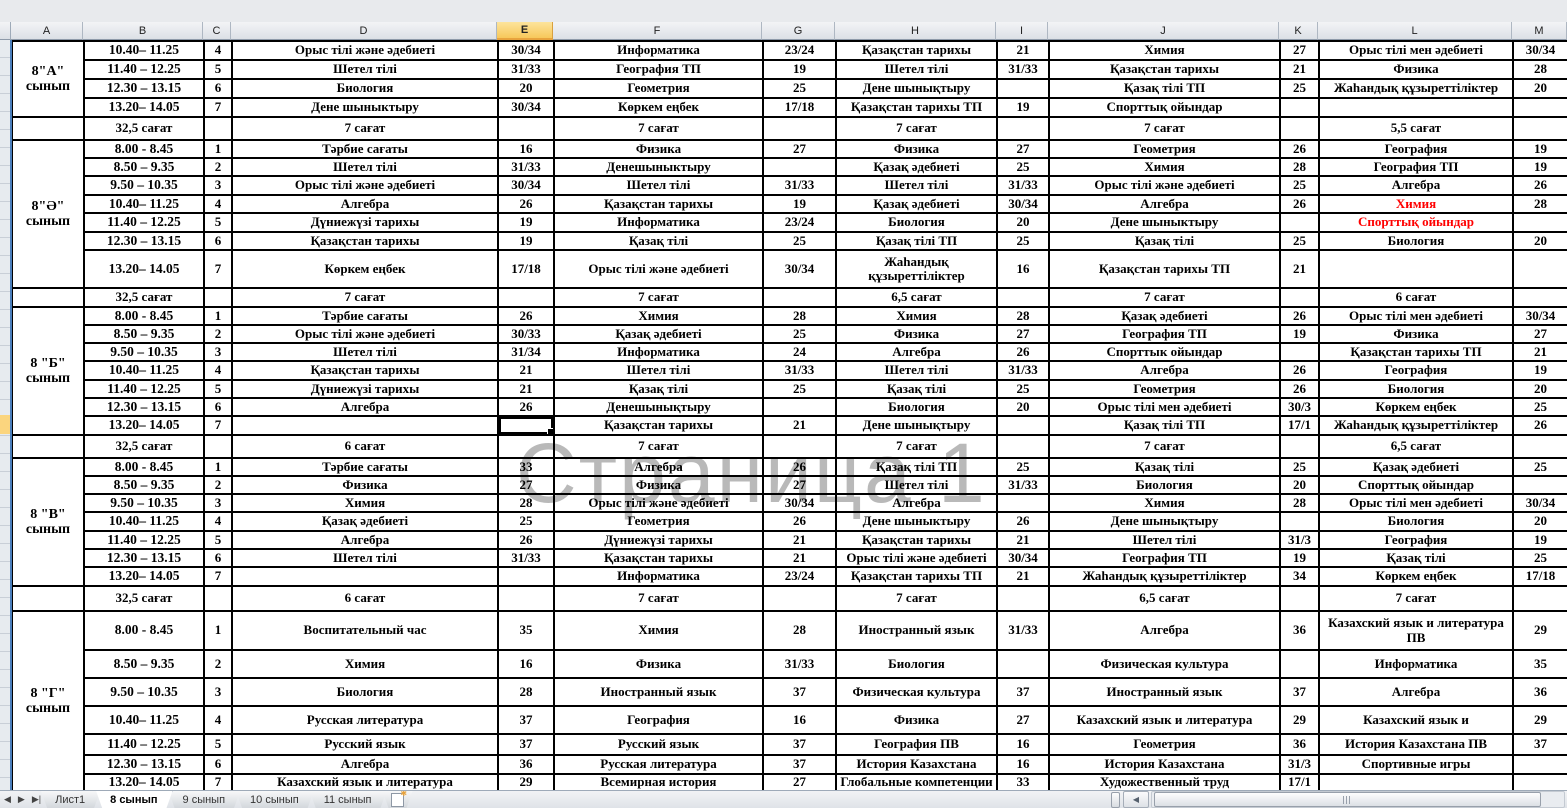  I want to click on room-cell, so click(1023, 664).